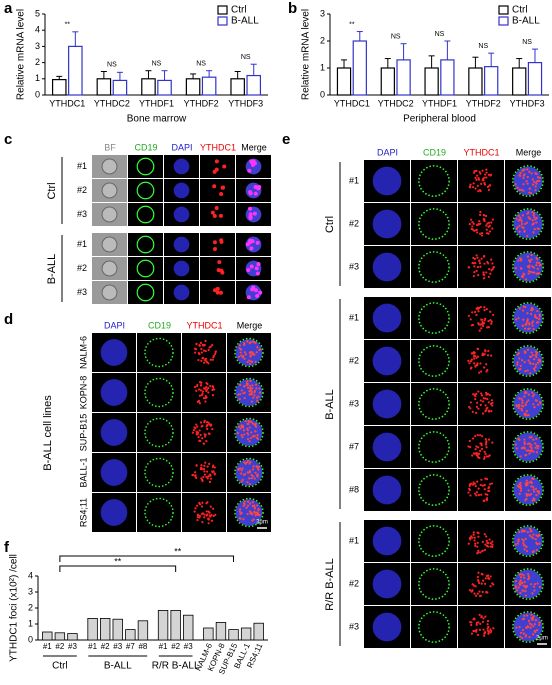 This screenshot has height=685, width=552. I want to click on row-label: #3, so click(354, 403).